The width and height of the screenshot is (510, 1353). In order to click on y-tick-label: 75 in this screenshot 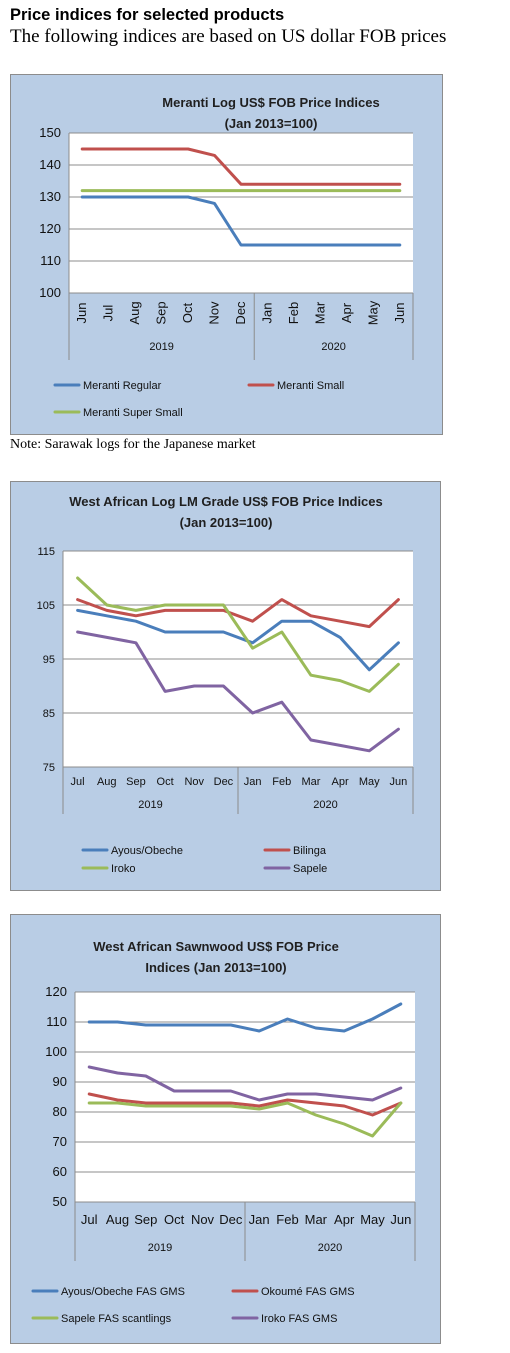, I will do `click(49, 768)`.